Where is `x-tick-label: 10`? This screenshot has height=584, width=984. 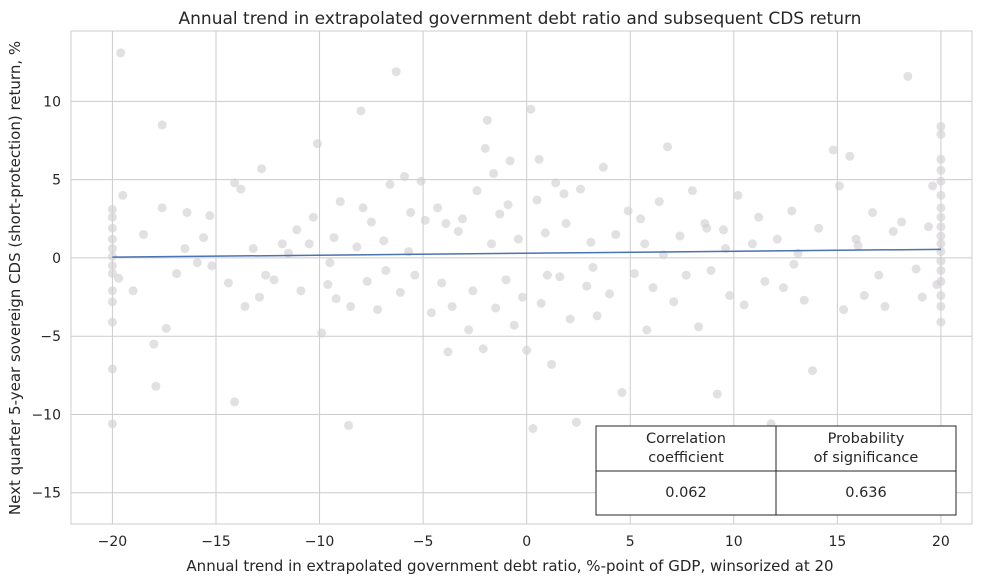 x-tick-label: 10 is located at coordinates (734, 542).